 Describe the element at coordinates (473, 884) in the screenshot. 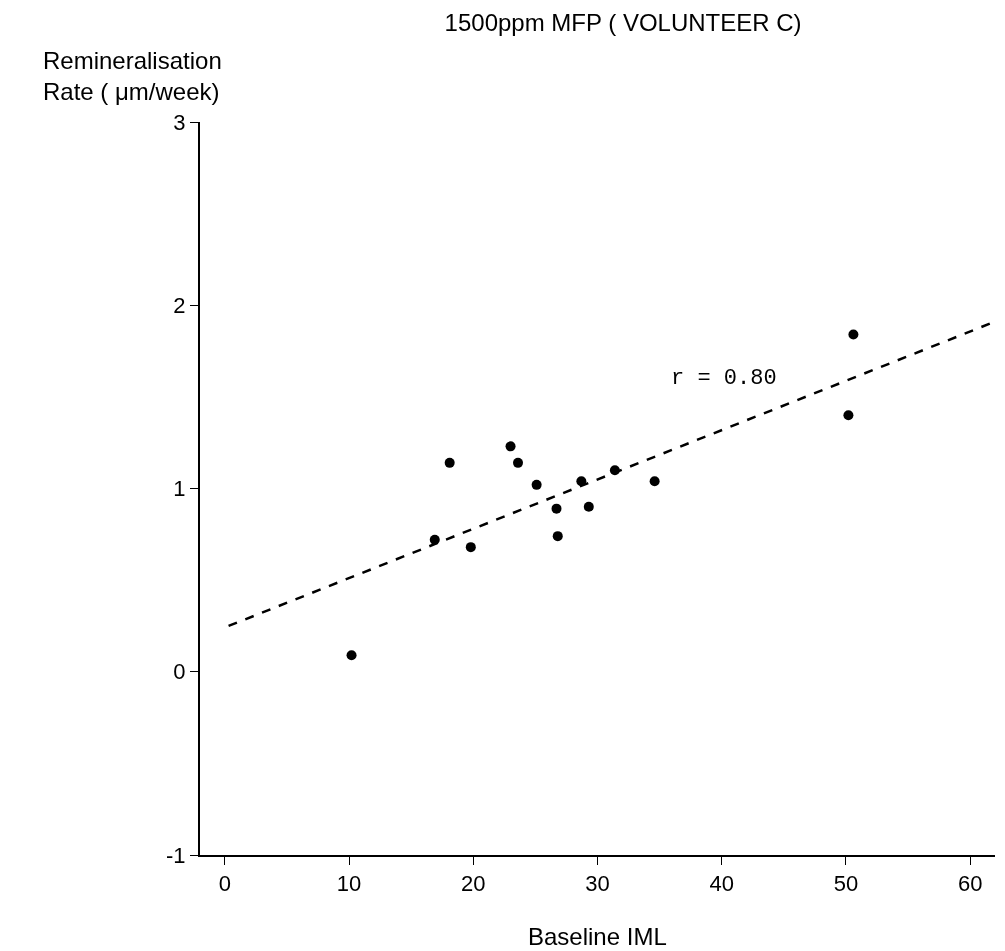

I see `x-tick-label: 20` at that location.